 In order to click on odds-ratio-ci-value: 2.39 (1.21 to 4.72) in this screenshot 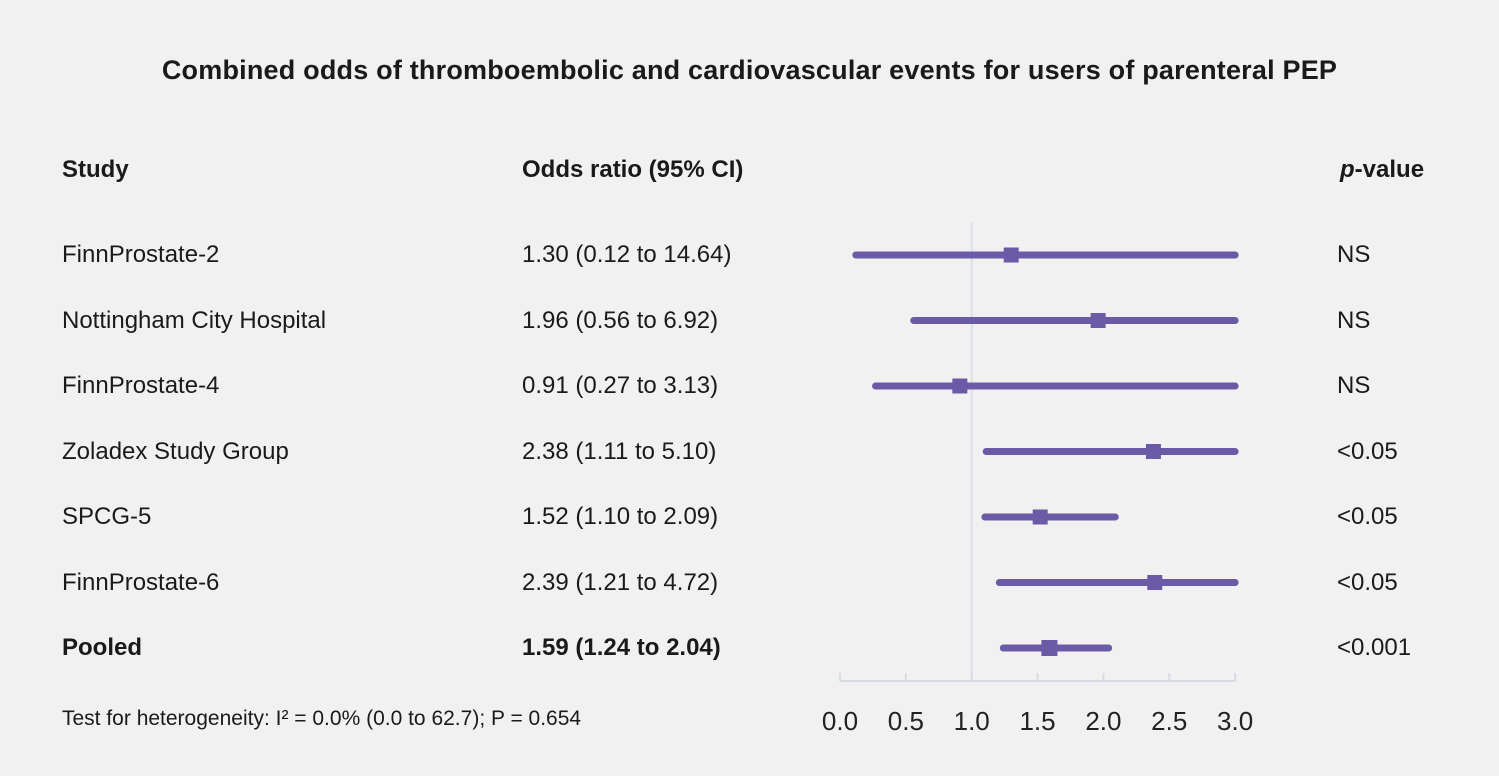, I will do `click(620, 582)`.